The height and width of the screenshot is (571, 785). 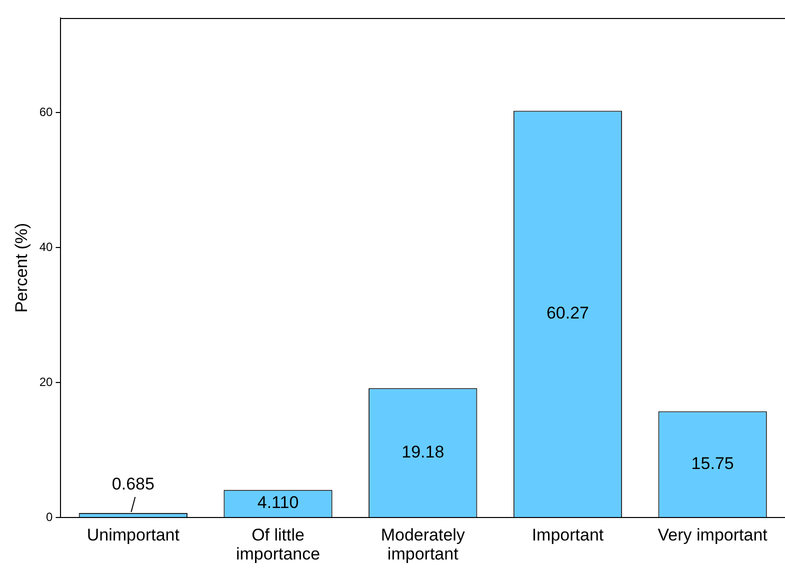 I want to click on y-tick-label: 20, so click(x=46, y=381).